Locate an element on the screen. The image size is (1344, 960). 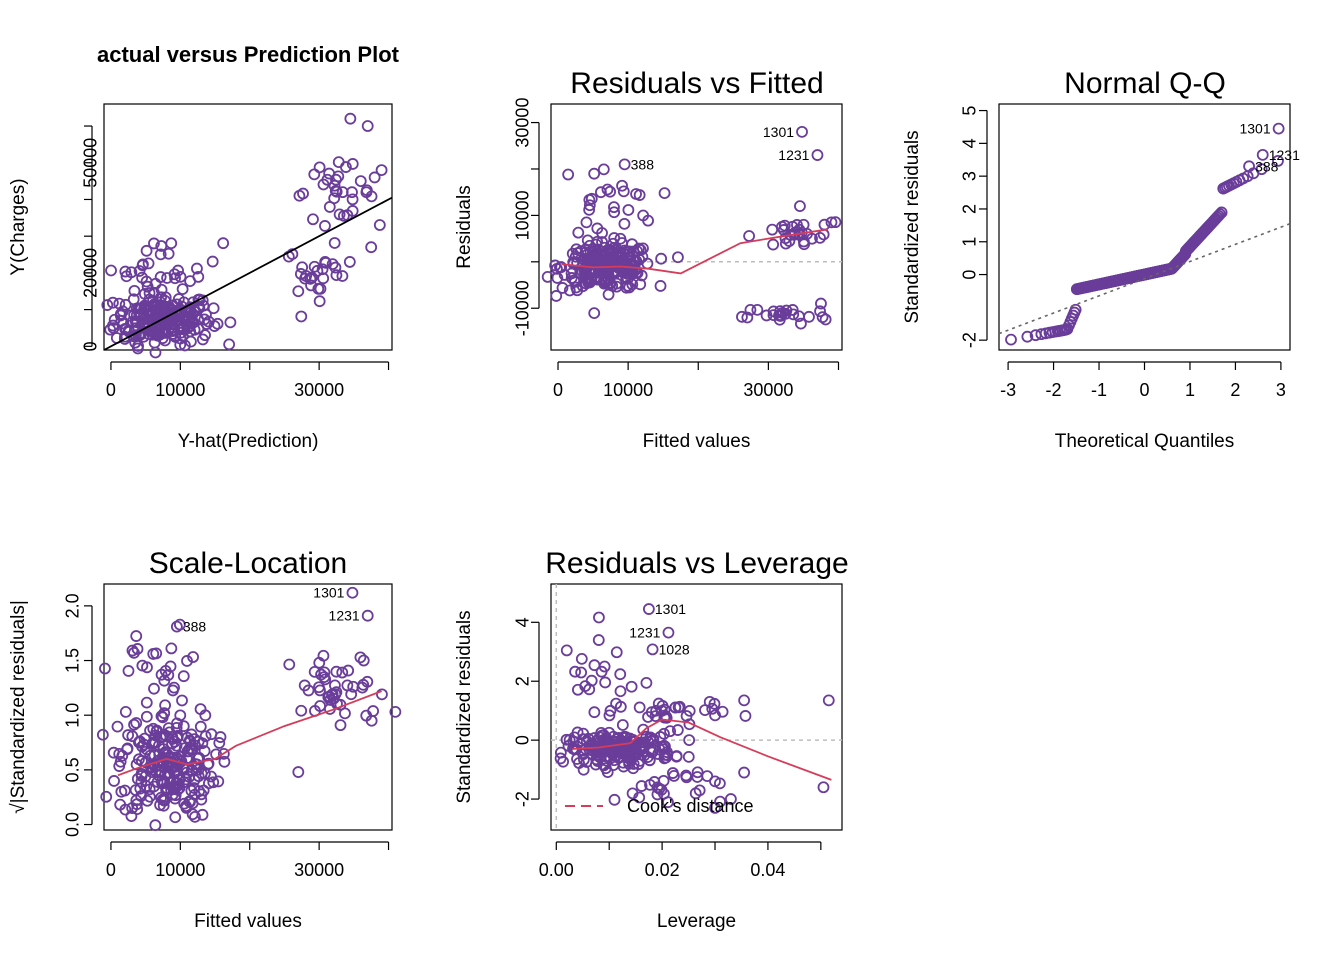
point-label: 1028 is located at coordinates (674, 649).